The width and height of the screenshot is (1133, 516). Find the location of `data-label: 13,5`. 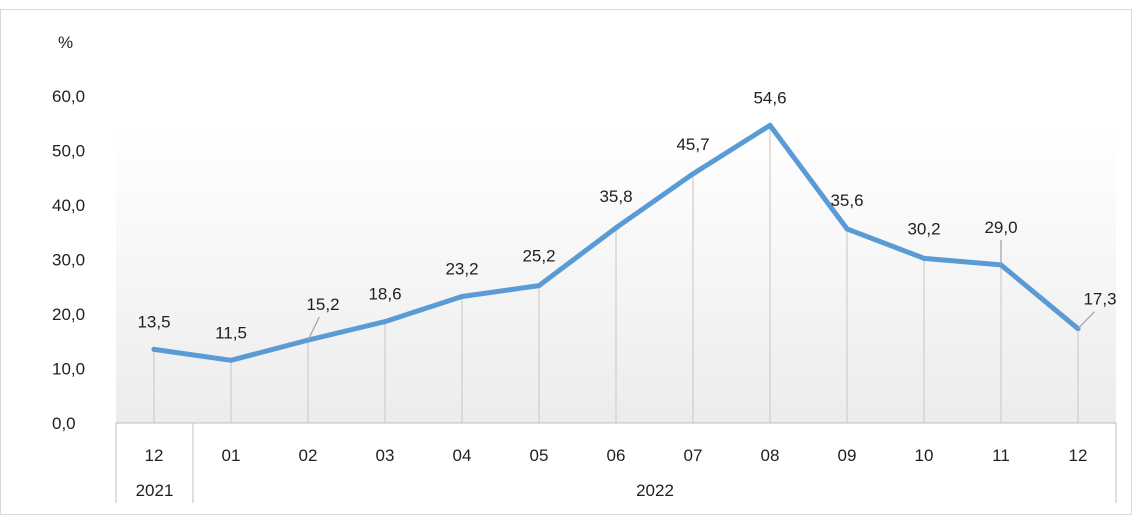

data-label: 13,5 is located at coordinates (153, 321).